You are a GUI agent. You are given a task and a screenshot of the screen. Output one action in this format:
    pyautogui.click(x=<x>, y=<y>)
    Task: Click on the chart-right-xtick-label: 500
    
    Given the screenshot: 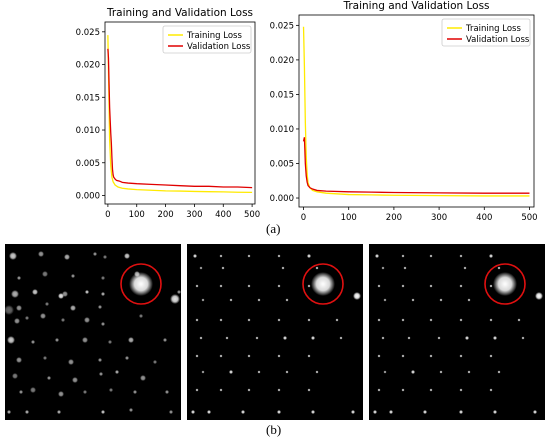 What is the action you would take?
    pyautogui.click(x=529, y=218)
    